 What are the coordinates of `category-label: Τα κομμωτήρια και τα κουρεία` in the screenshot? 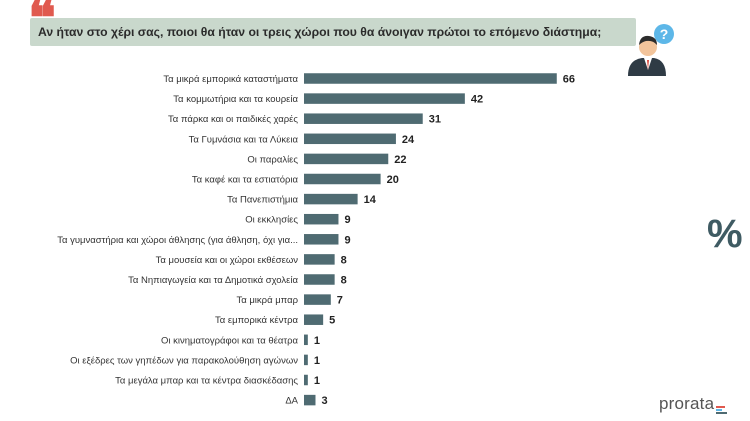 It's located at (235, 99).